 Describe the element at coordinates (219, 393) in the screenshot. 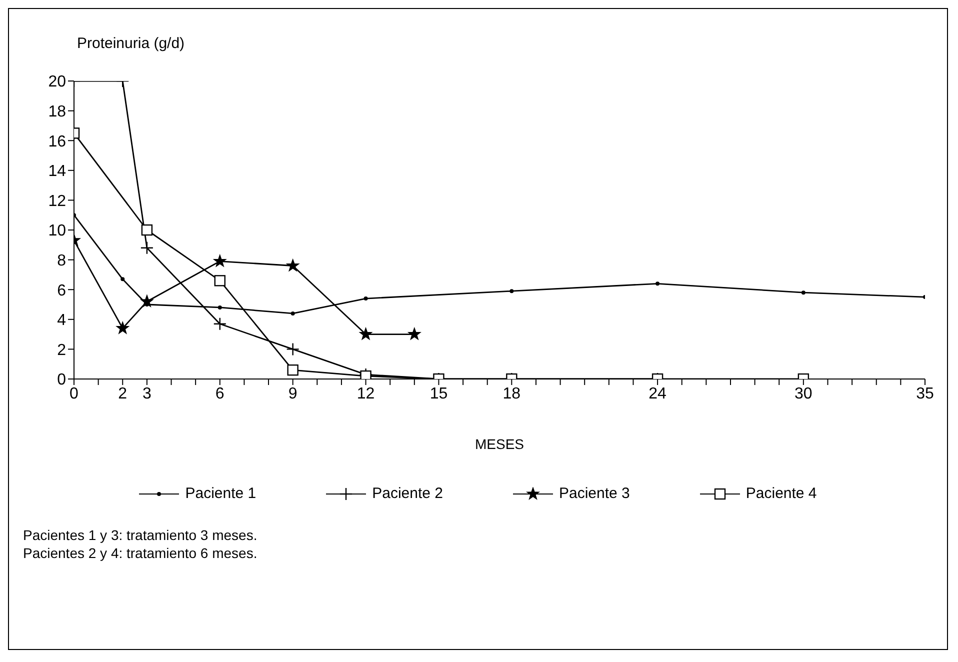

I see `x-tick-label: 6` at that location.